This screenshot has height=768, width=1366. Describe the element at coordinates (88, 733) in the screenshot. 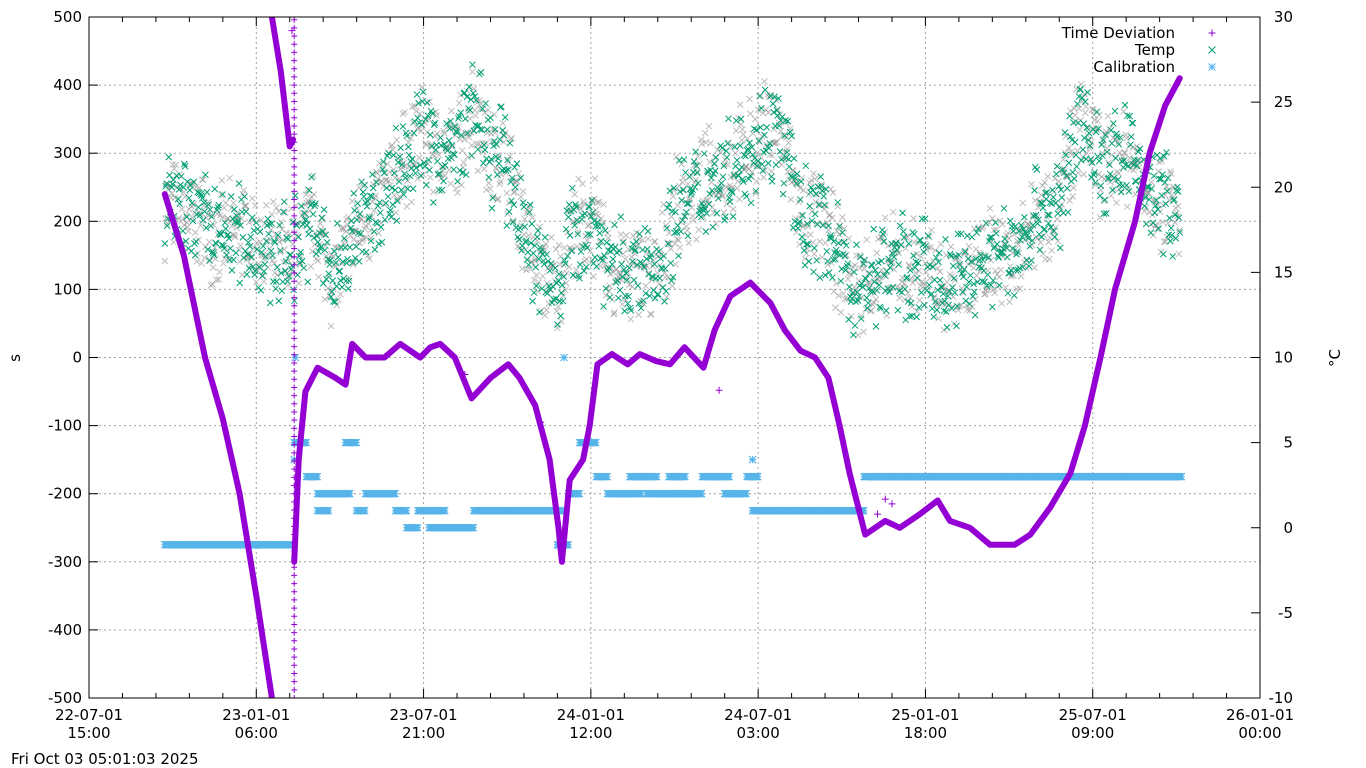

I see `x-tick-label: 15:00` at that location.